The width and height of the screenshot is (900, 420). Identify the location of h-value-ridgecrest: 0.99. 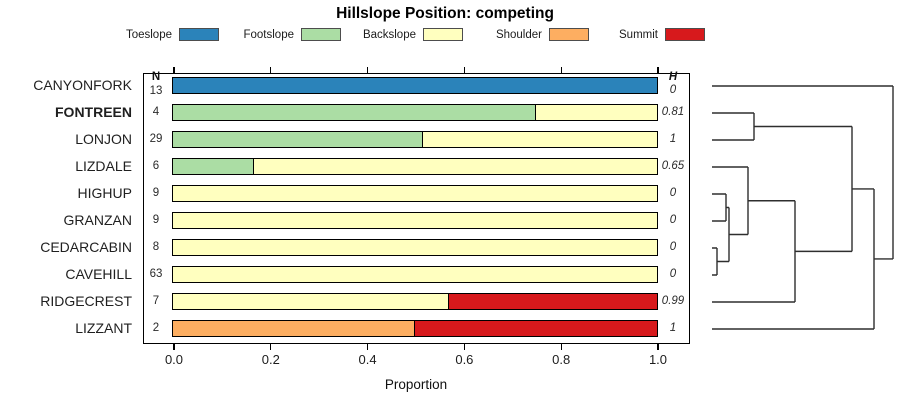
(673, 301).